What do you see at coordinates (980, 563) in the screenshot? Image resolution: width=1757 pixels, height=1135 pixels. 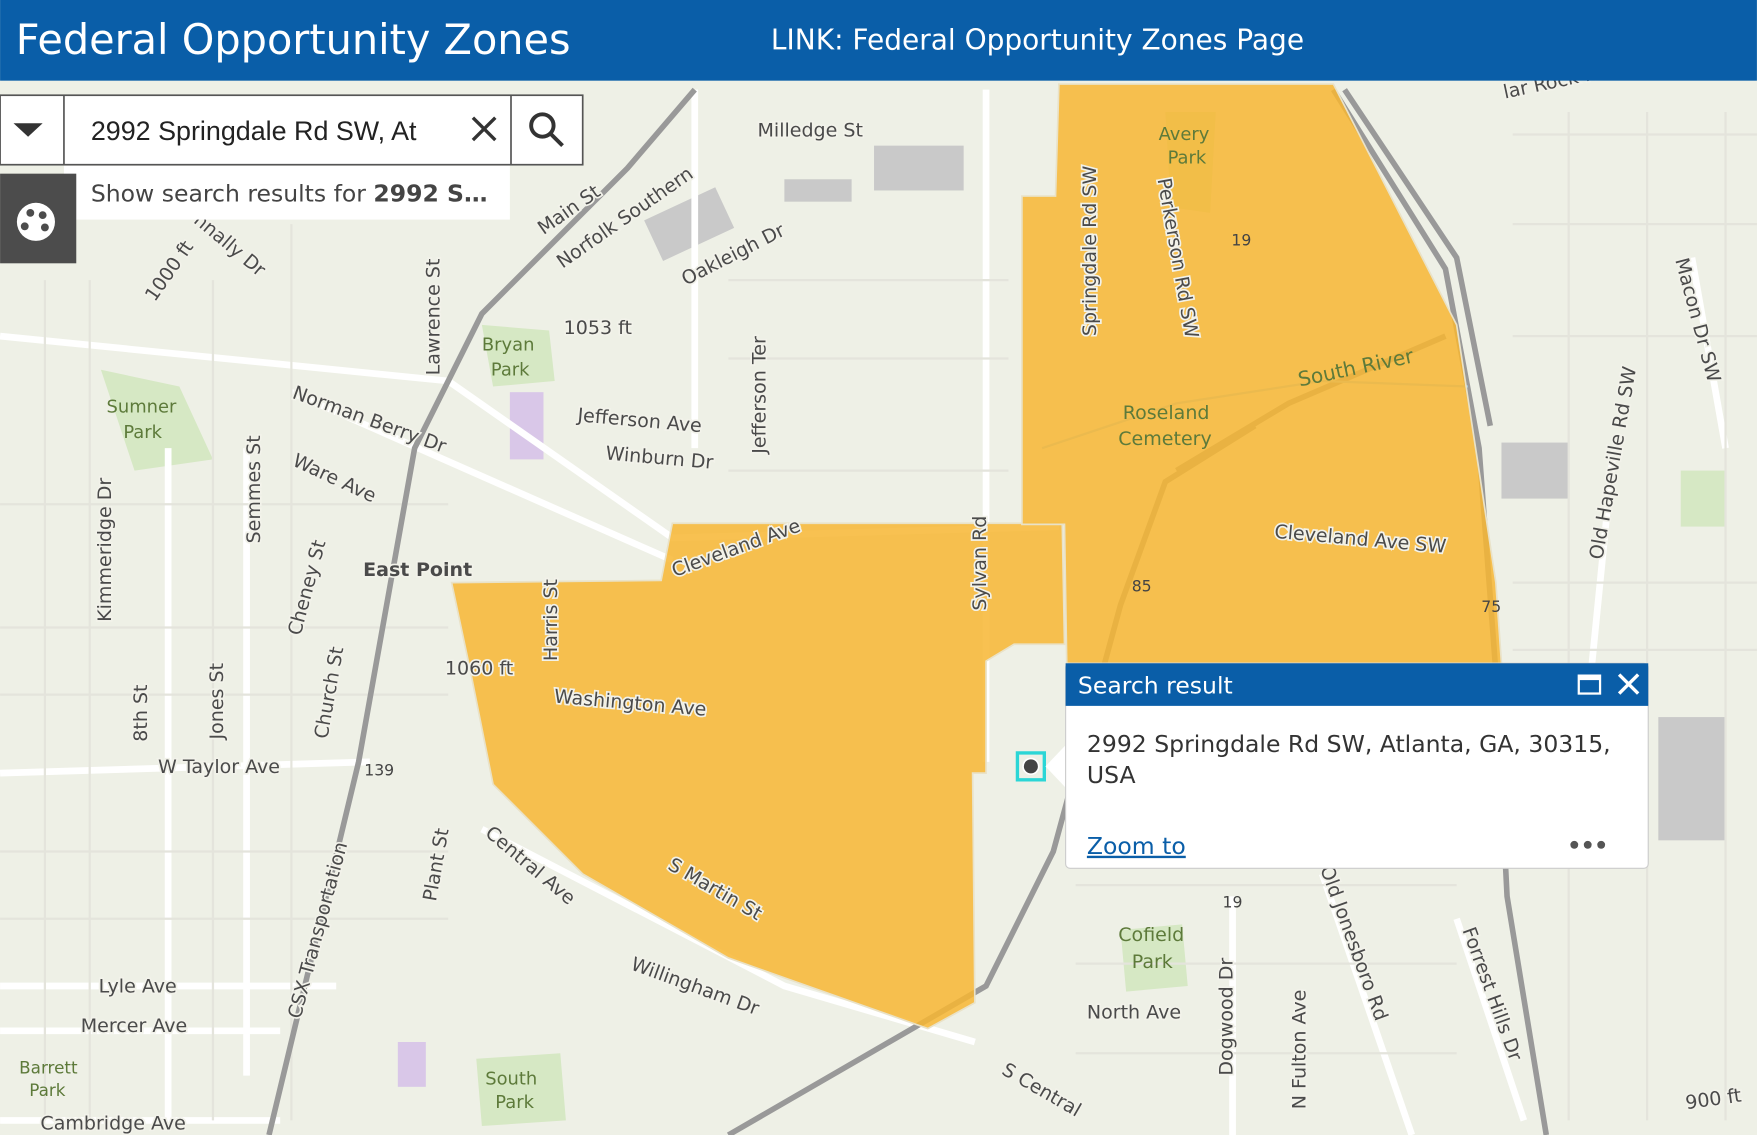 I see `map-label: Sylvan Rd` at bounding box center [980, 563].